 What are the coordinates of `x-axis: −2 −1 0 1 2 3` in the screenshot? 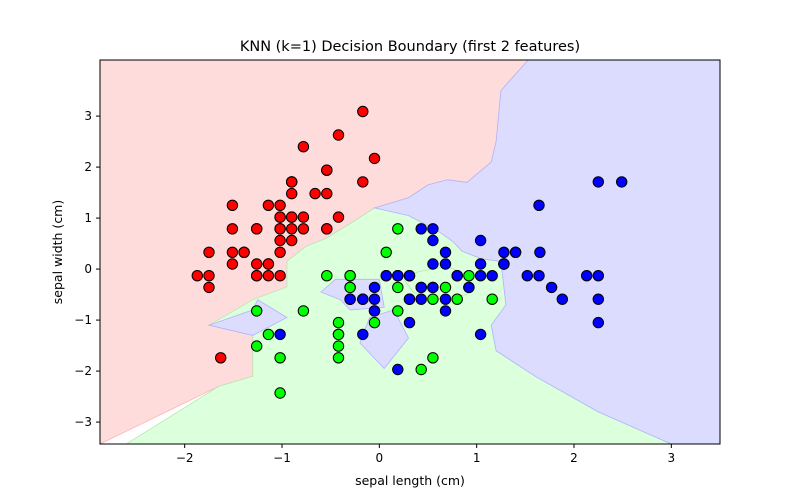 It's located at (425, 454).